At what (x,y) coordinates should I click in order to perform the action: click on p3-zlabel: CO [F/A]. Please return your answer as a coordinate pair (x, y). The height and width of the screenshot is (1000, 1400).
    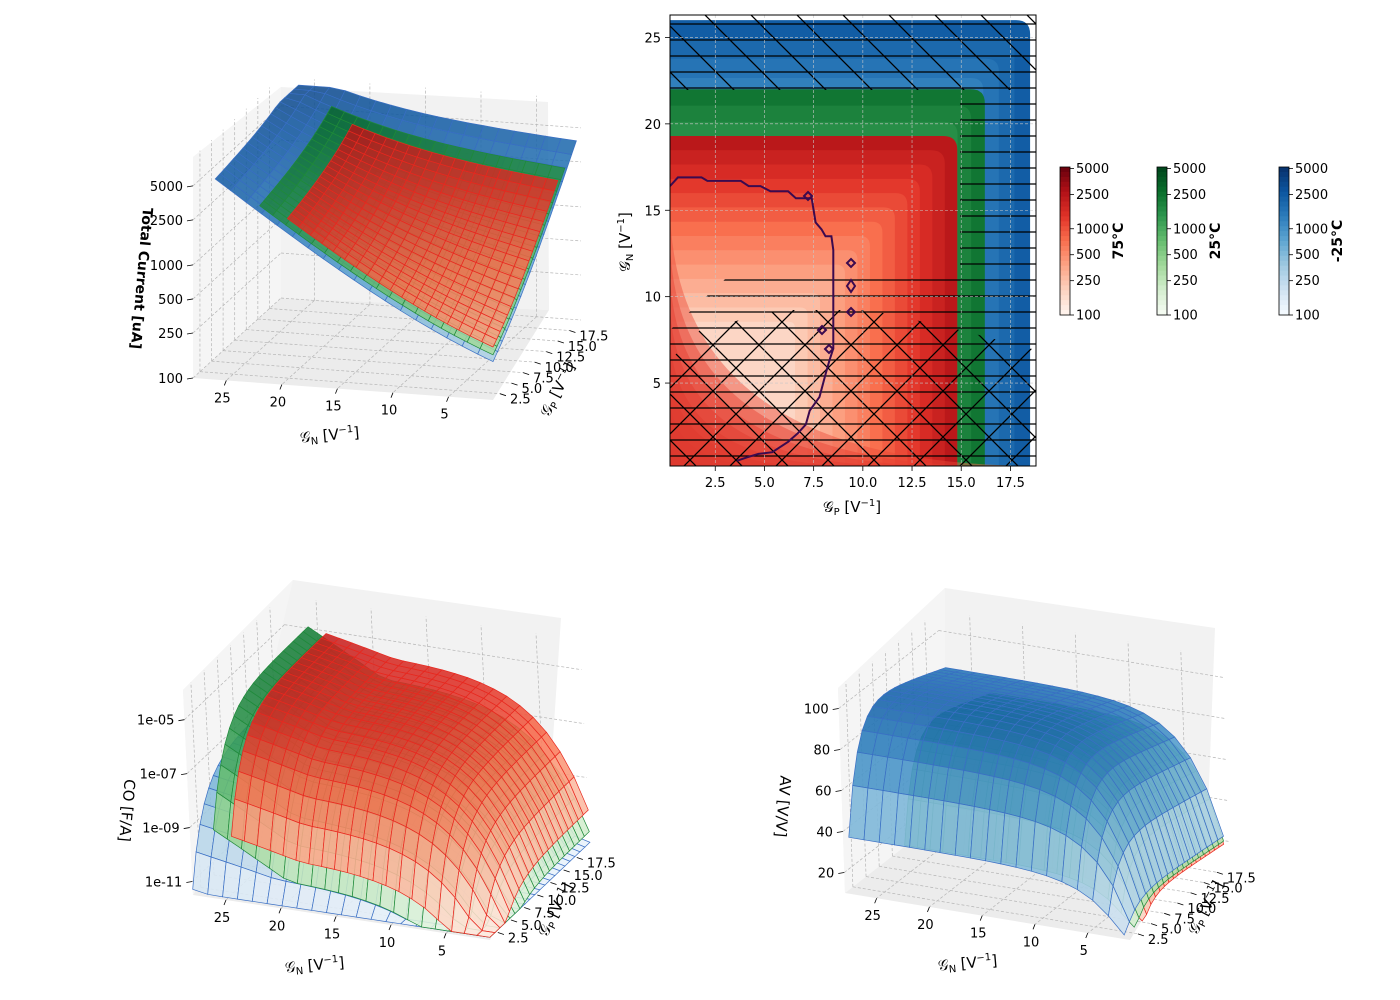
    Looking at the image, I should click on (126, 810).